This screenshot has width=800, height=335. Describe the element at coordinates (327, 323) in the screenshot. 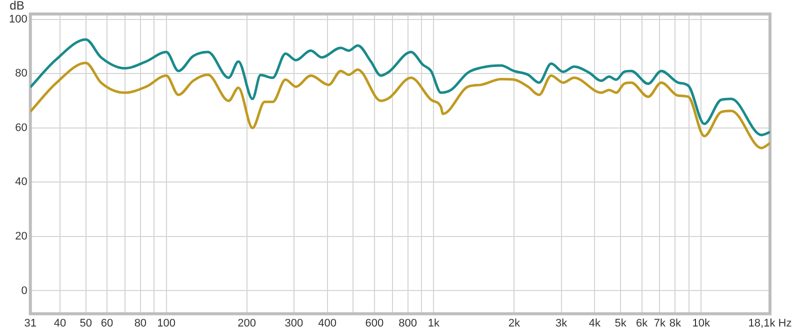

I see `x-tick-label: 400` at that location.